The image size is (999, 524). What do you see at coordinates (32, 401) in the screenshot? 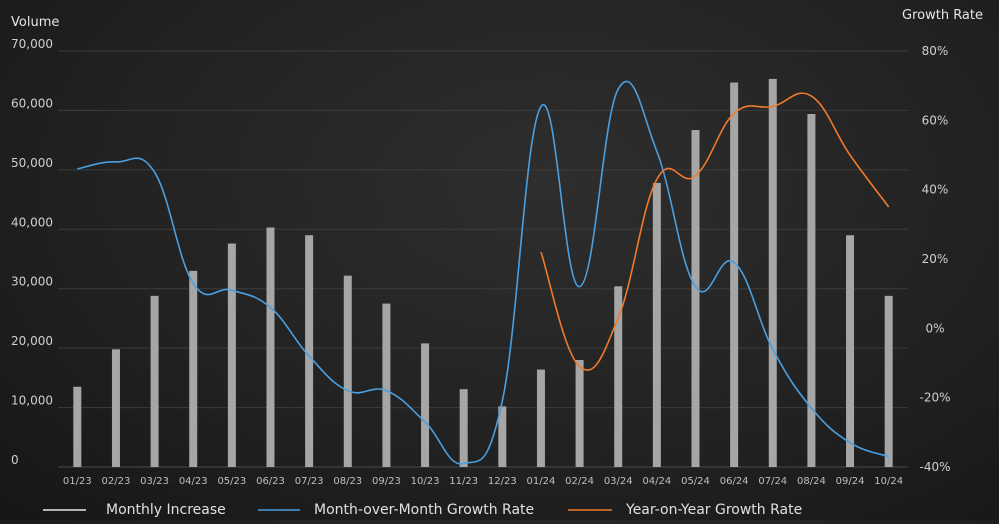
I see `left-tick-label: 10,000` at bounding box center [32, 401].